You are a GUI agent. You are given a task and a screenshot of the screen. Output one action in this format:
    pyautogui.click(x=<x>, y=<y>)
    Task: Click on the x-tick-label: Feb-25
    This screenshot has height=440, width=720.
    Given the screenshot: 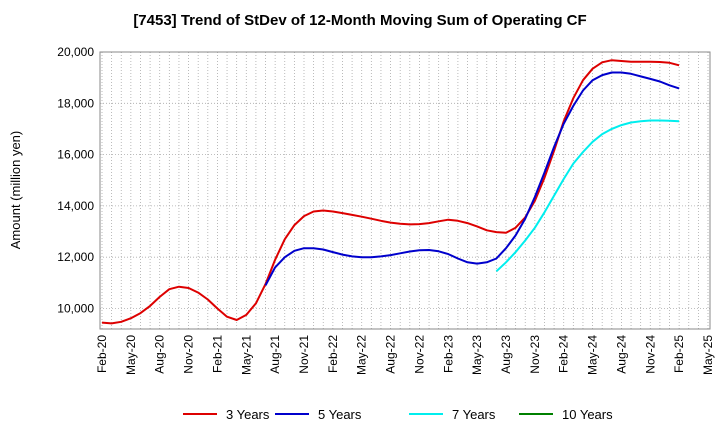 What is the action you would take?
    pyautogui.click(x=679, y=354)
    